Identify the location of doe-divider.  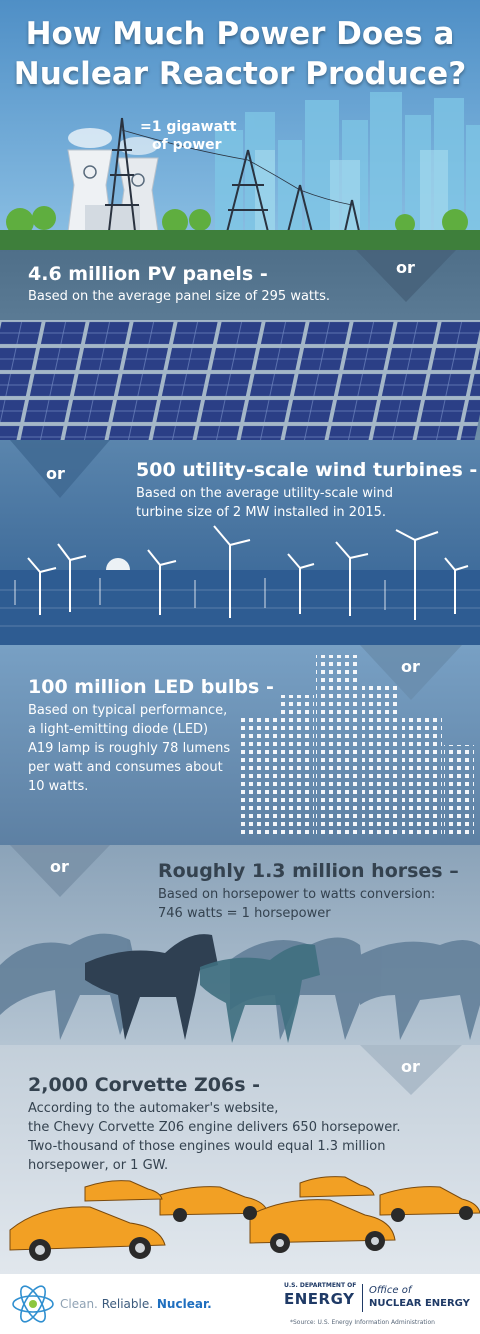
(362, 1298).